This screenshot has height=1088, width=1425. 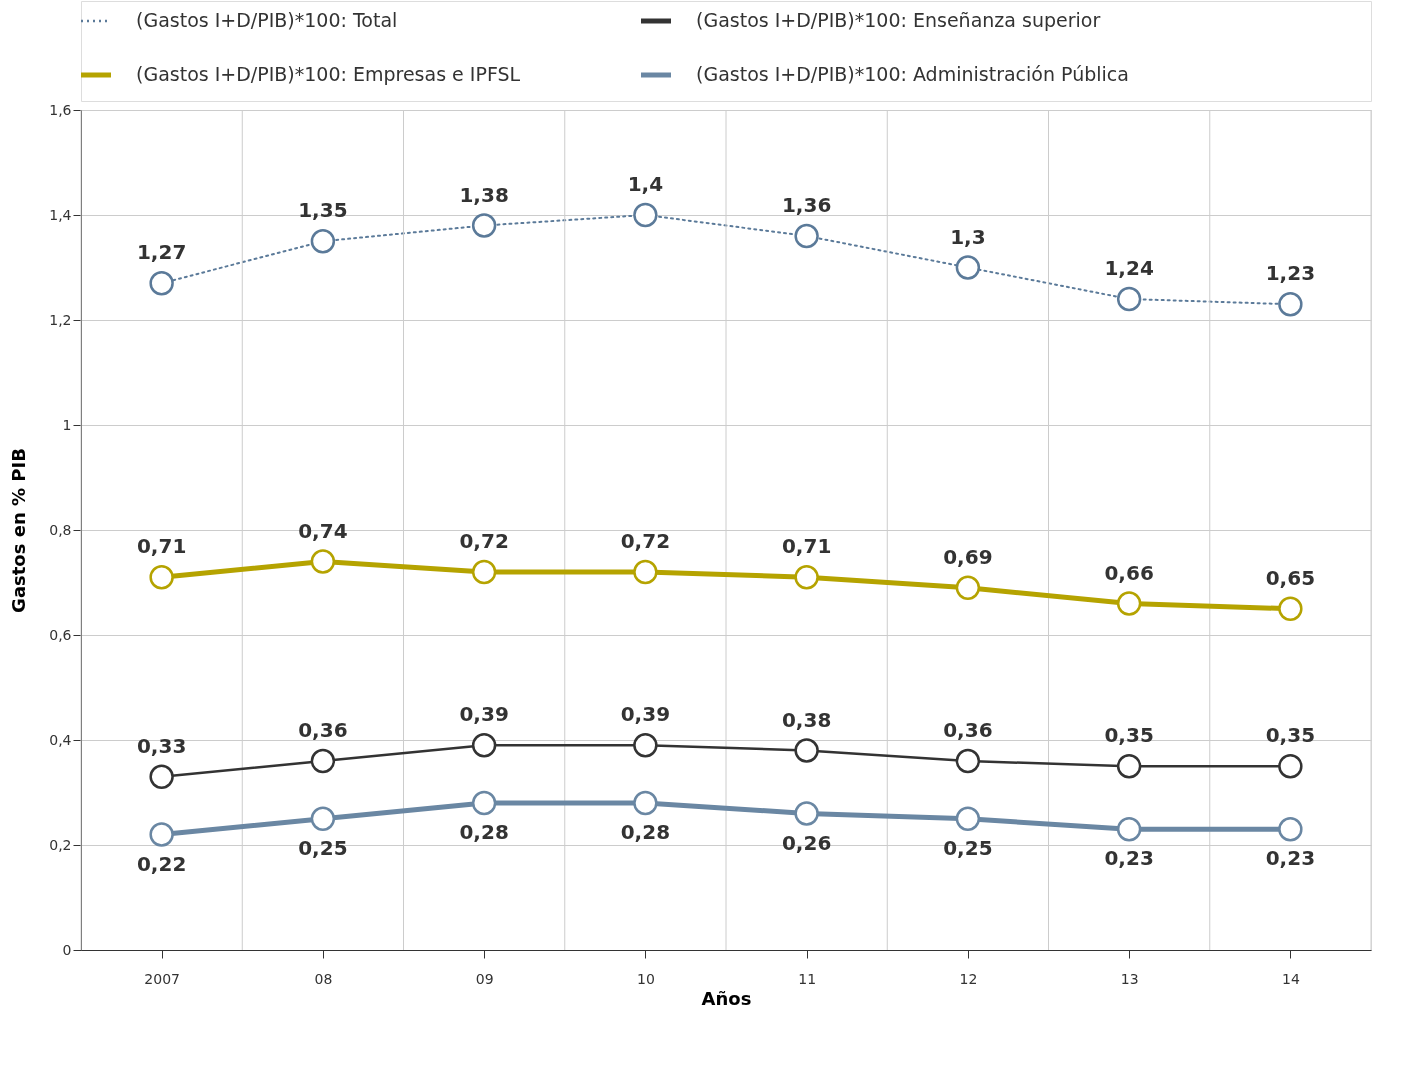 What do you see at coordinates (1290, 273) in the screenshot?
I see `data-label: 1,23` at bounding box center [1290, 273].